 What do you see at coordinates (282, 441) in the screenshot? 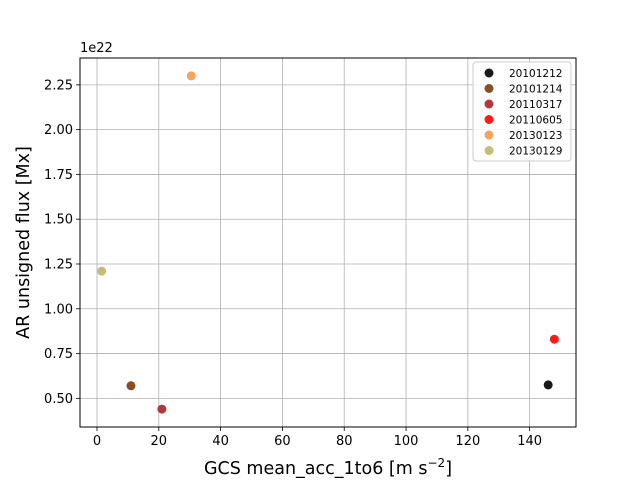
I see `x-tick-label: 60` at bounding box center [282, 441].